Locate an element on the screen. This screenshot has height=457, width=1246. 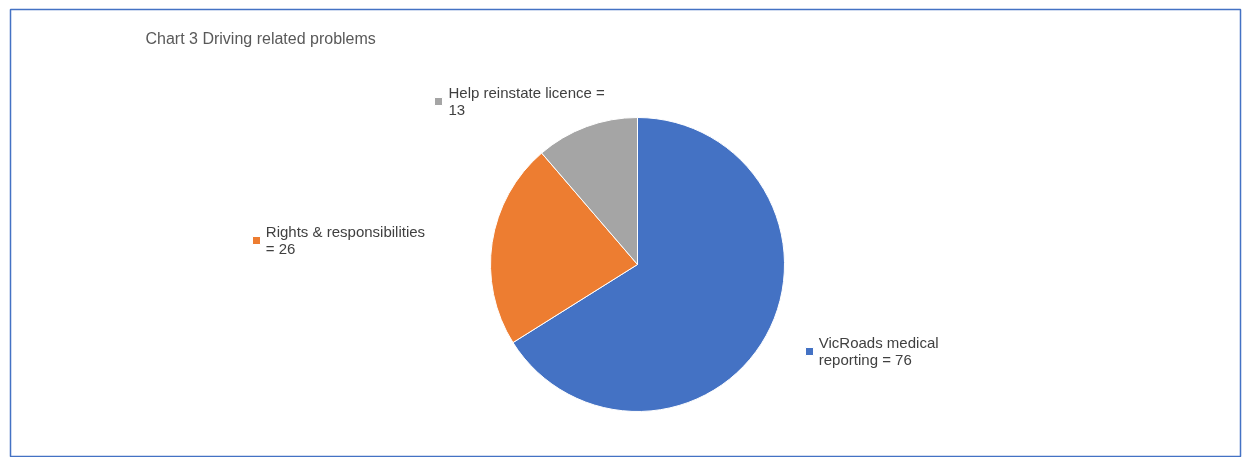
legend-label: VicRoads medical reporting = 76 is located at coordinates (878, 351).